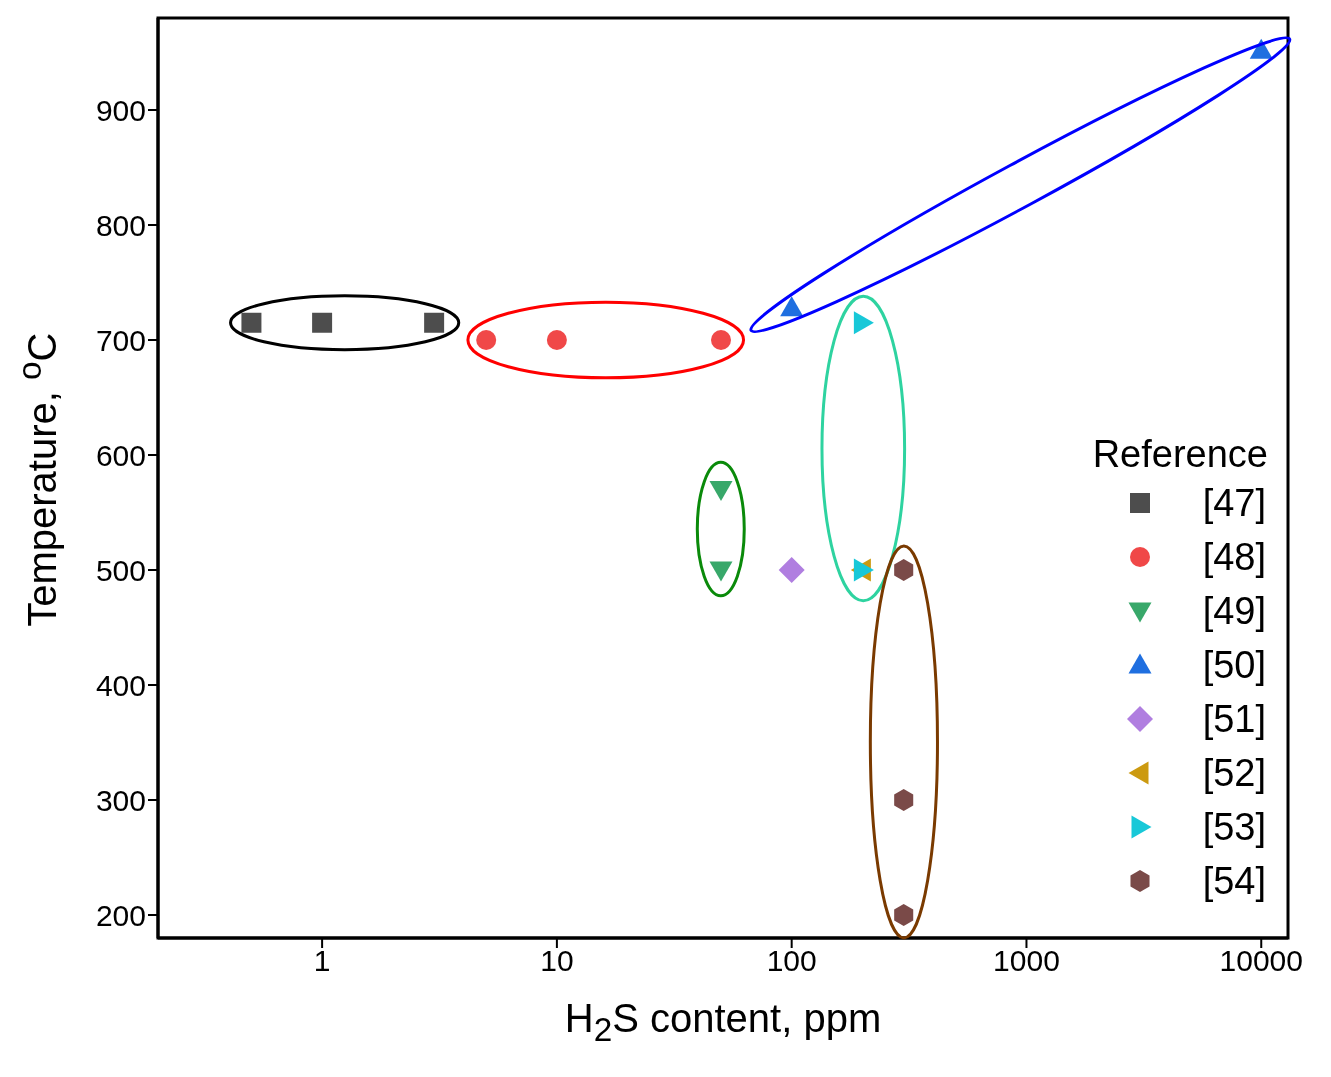 Image resolution: width=1331 pixels, height=1077 pixels. I want to click on y-tick-label: 400, so click(120, 685).